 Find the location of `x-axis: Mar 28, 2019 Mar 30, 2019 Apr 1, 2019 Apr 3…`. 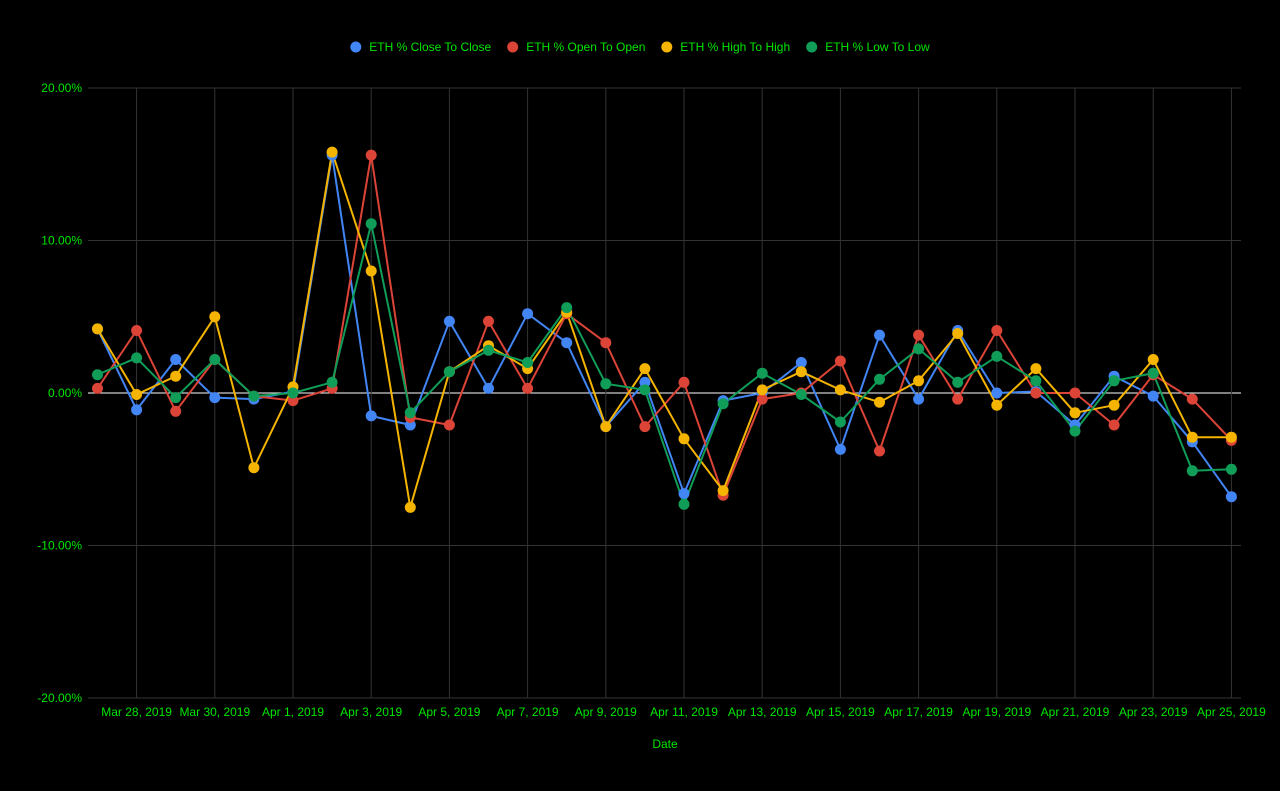

x-axis: Mar 28, 2019 Mar 30, 2019 Apr 1, 2019 Apr 3… is located at coordinates (683, 712).